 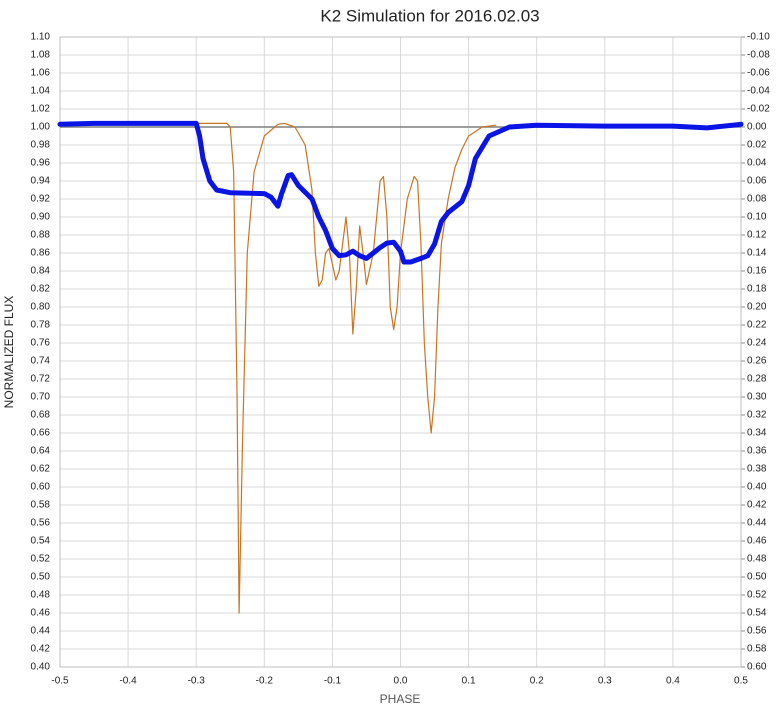 I want to click on y-tick-label: 0.44, so click(x=41, y=631).